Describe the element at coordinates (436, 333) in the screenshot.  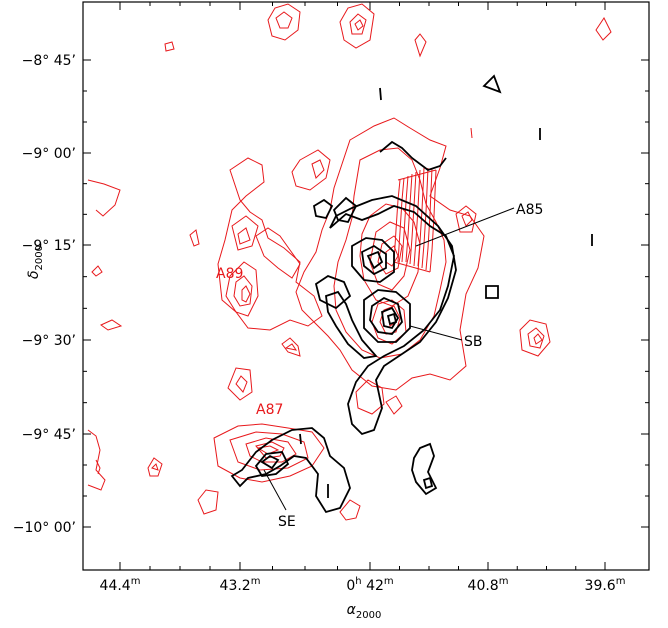
I see `sb-leader` at that location.